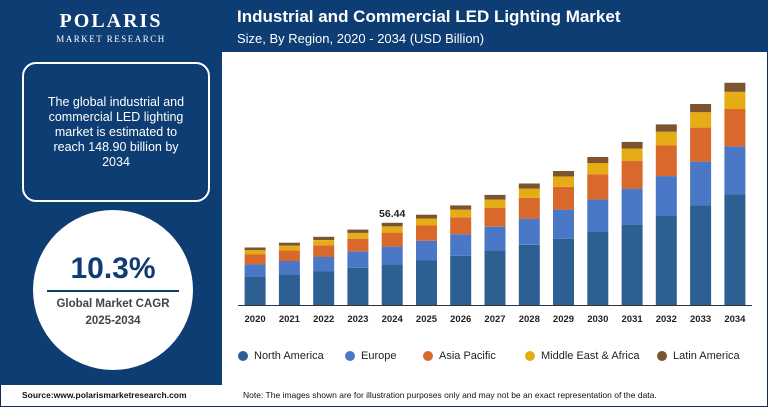 This screenshot has height=407, width=768. Describe the element at coordinates (324, 288) in the screenshot. I see `bar-segment-2022-north-america` at that location.